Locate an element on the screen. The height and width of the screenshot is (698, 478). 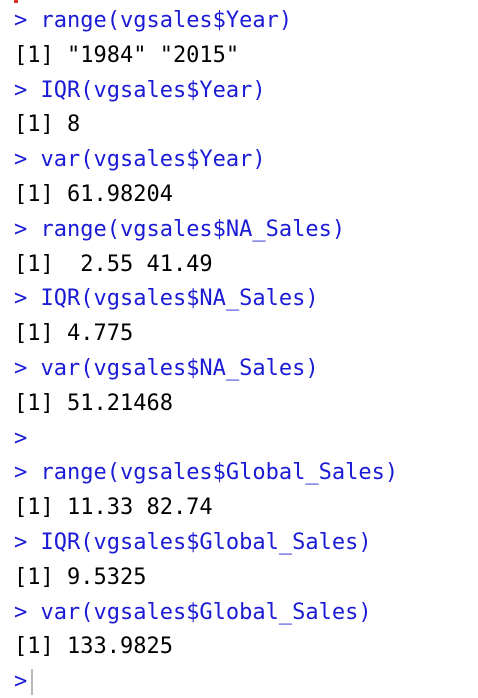
console-output-line: [1] "1984" "2015" is located at coordinates (127, 55).